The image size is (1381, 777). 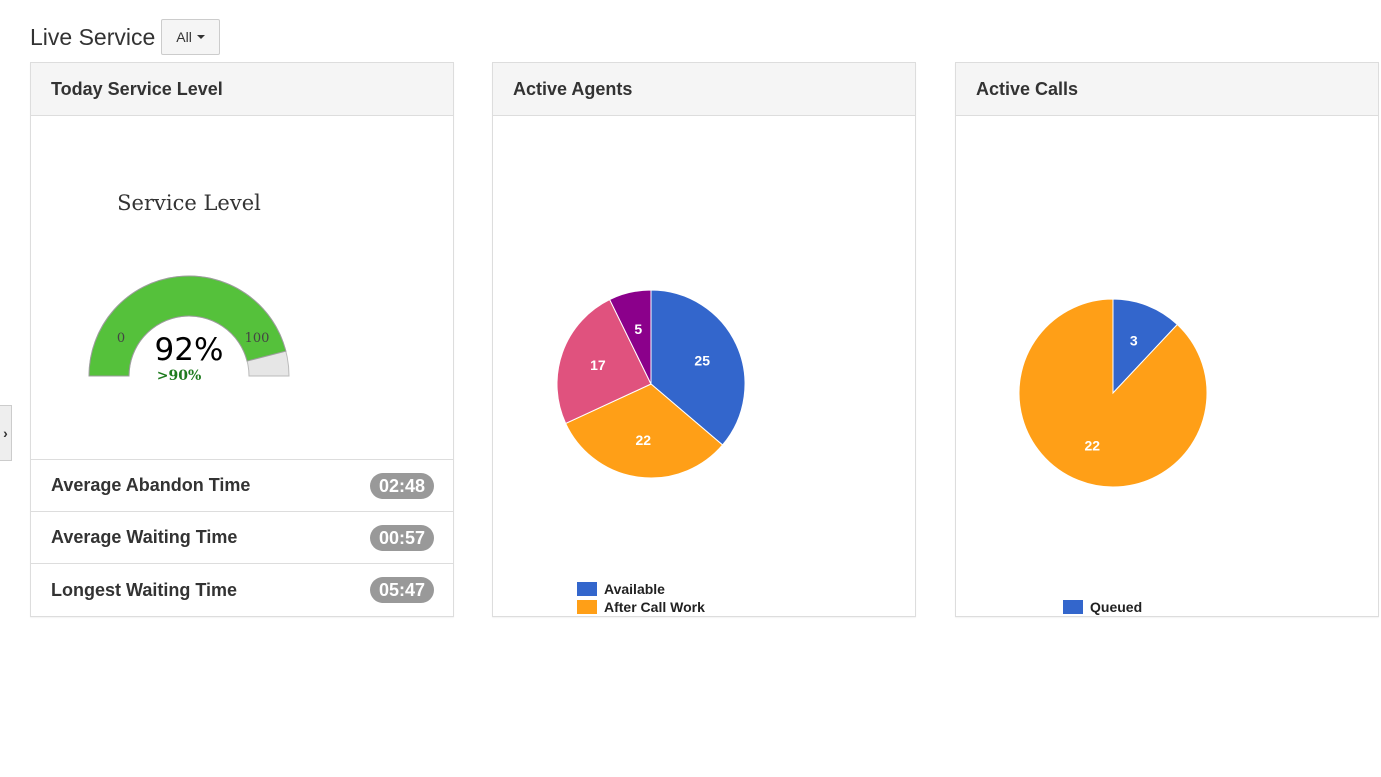 What do you see at coordinates (401, 537) in the screenshot?
I see `stat-badge: 00:57` at bounding box center [401, 537].